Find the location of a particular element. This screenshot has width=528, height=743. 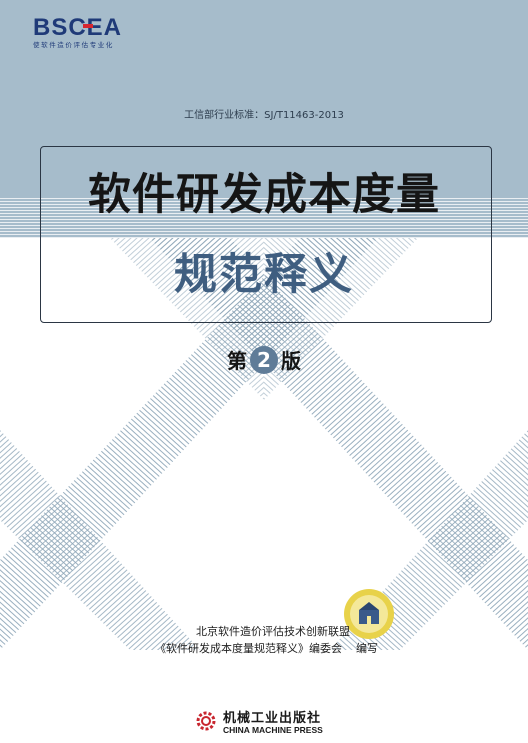

edition-suffix: 版 is located at coordinates (291, 361).